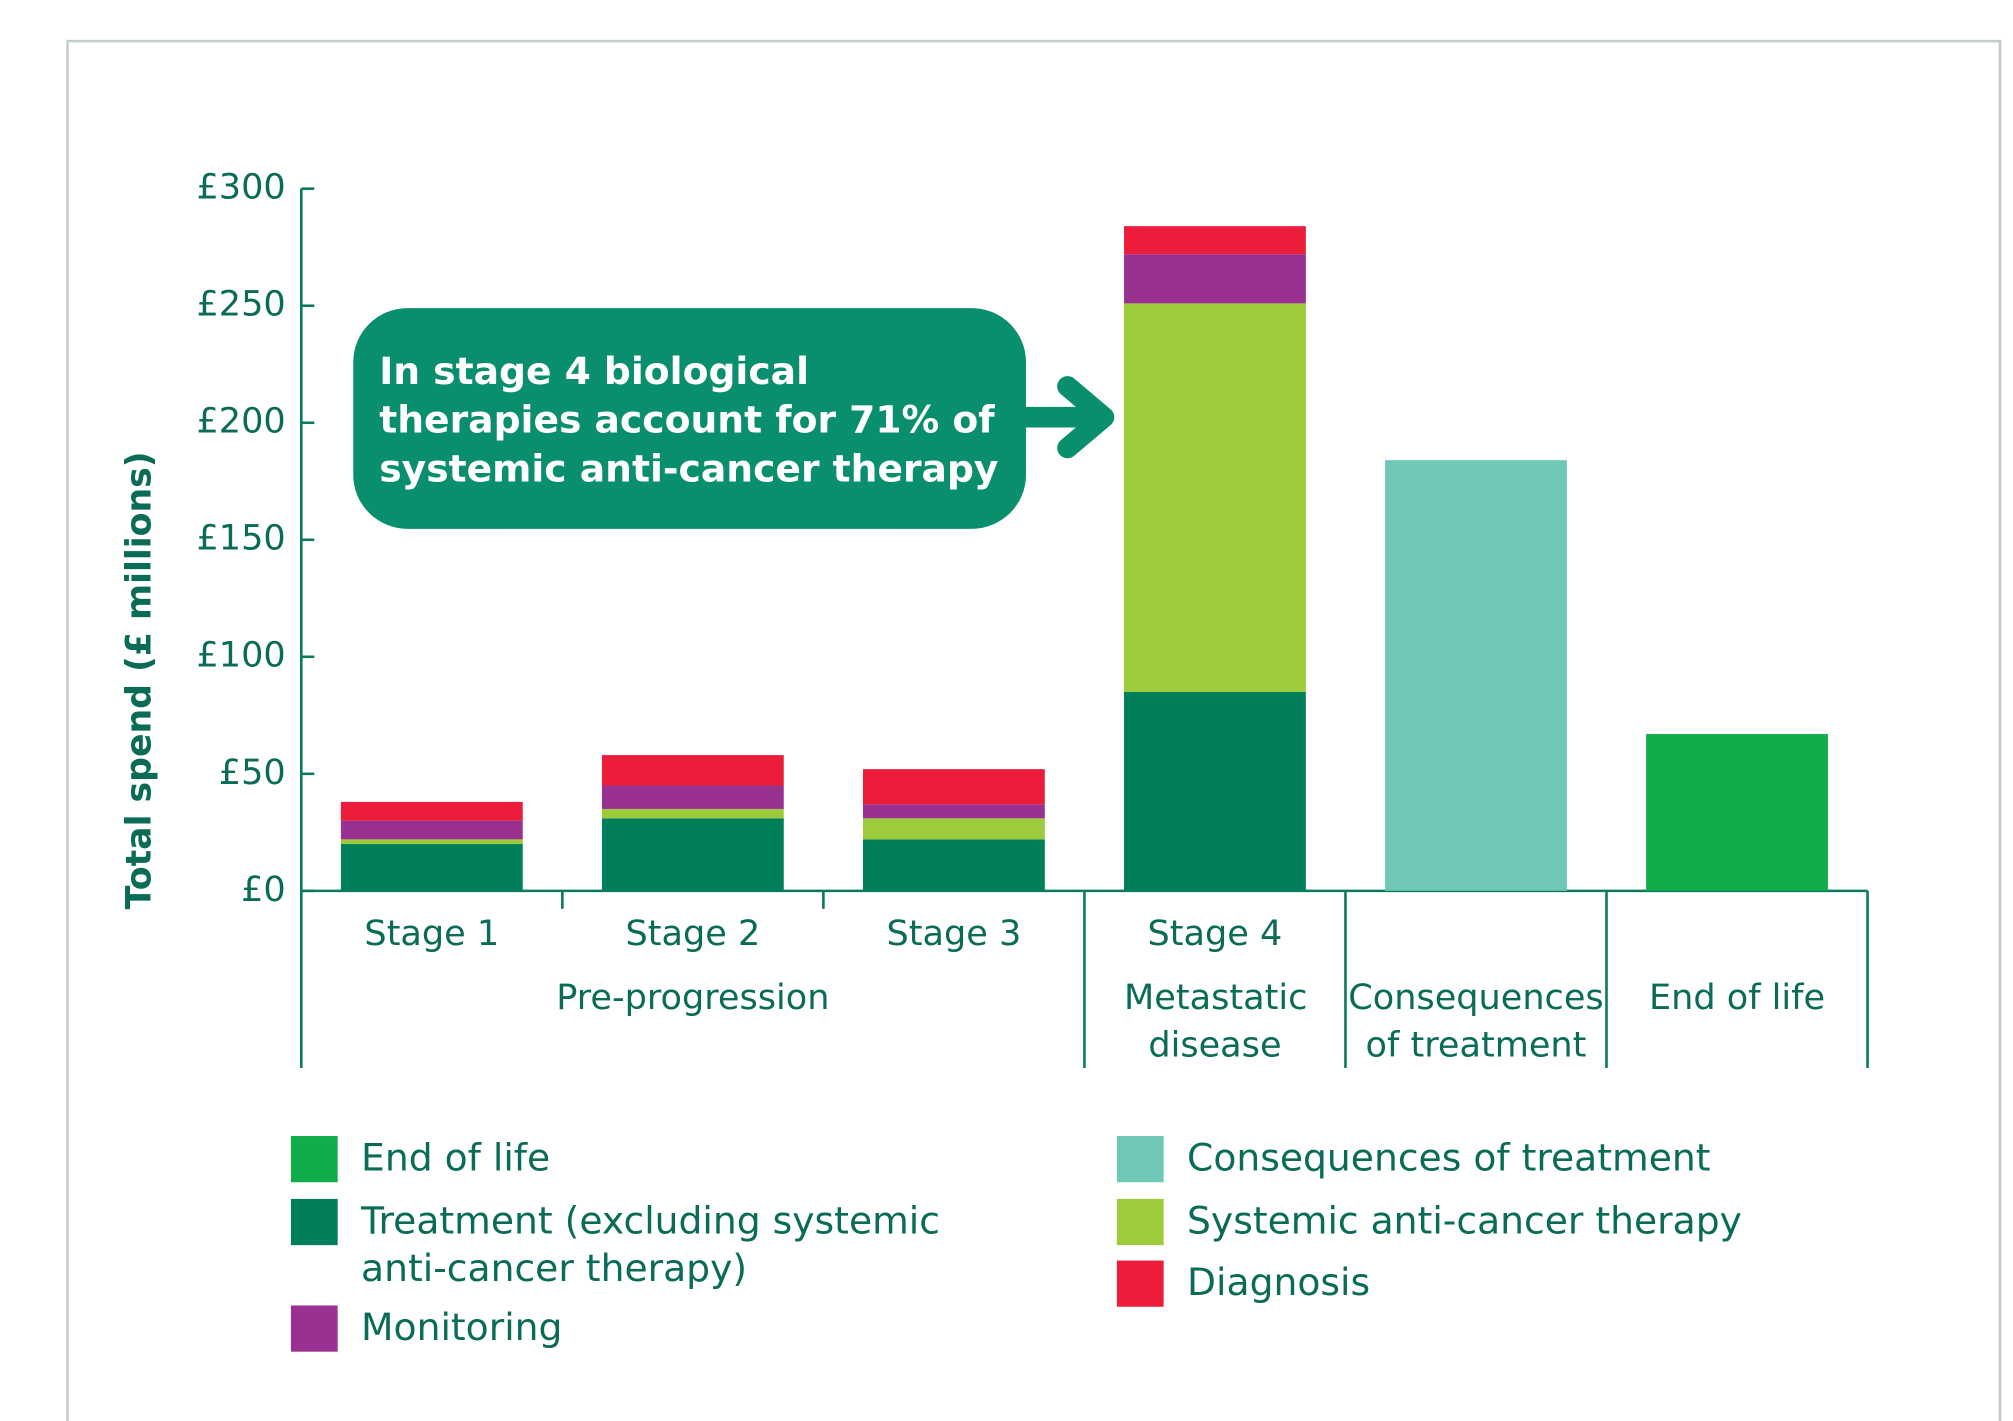  I want to click on x-tick-label: Consequences of treatment, so click(1476, 1022).